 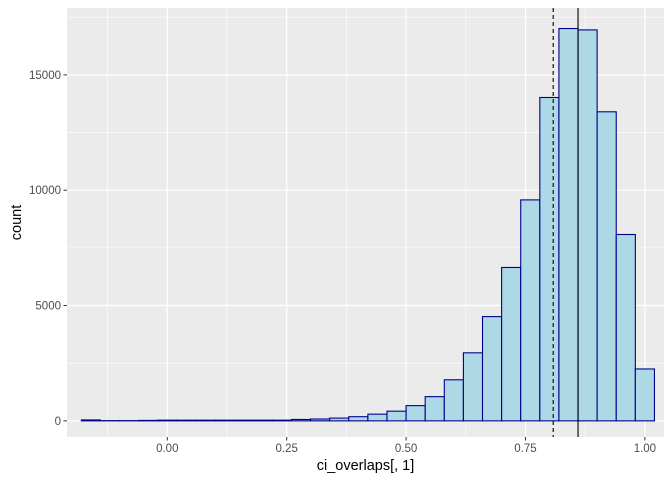 I want to click on reference-lines, so click(x=565, y=222).